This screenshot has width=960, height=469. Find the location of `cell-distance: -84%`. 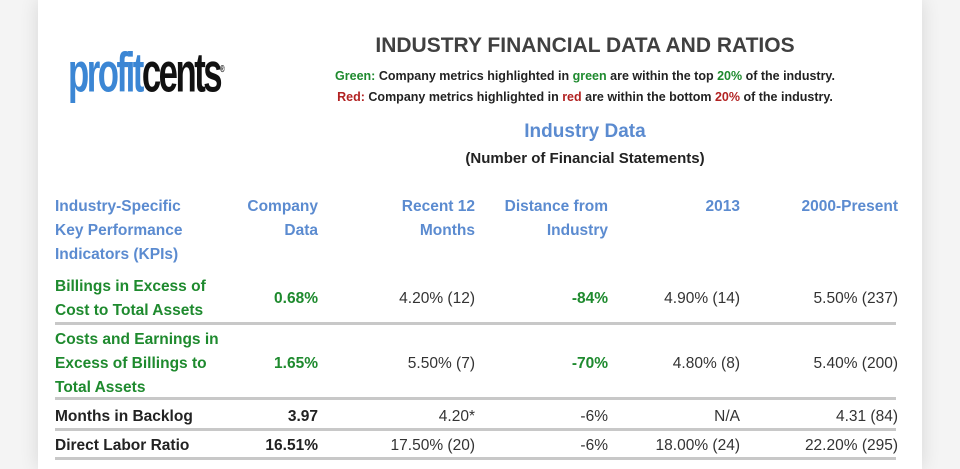

cell-distance: -84% is located at coordinates (589, 298).